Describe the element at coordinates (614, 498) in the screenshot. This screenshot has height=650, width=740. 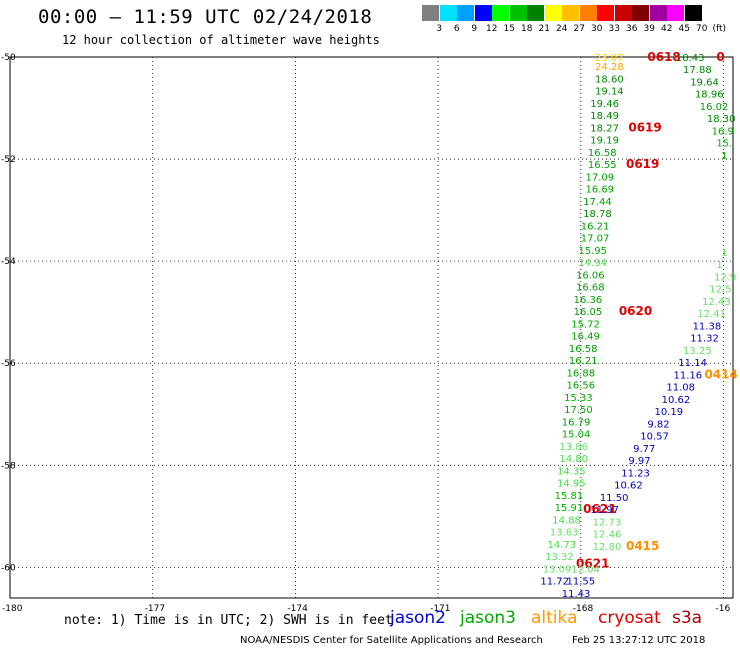
I see `wave-height-value: 11.50` at that location.